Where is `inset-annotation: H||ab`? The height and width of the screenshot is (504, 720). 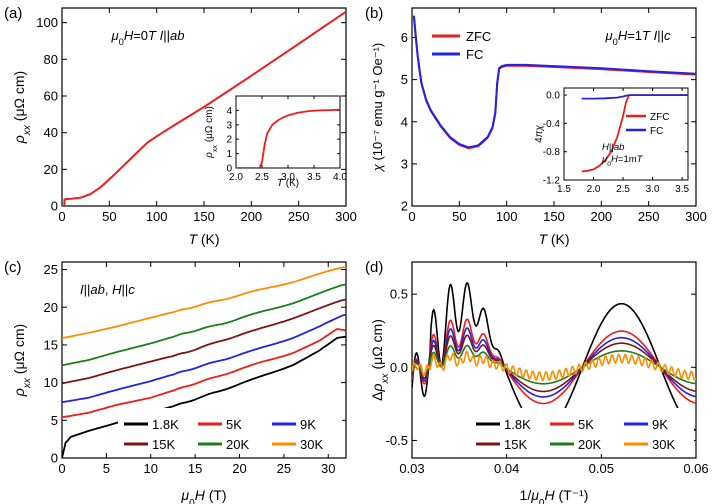
inset-annotation: H||ab is located at coordinates (613, 147).